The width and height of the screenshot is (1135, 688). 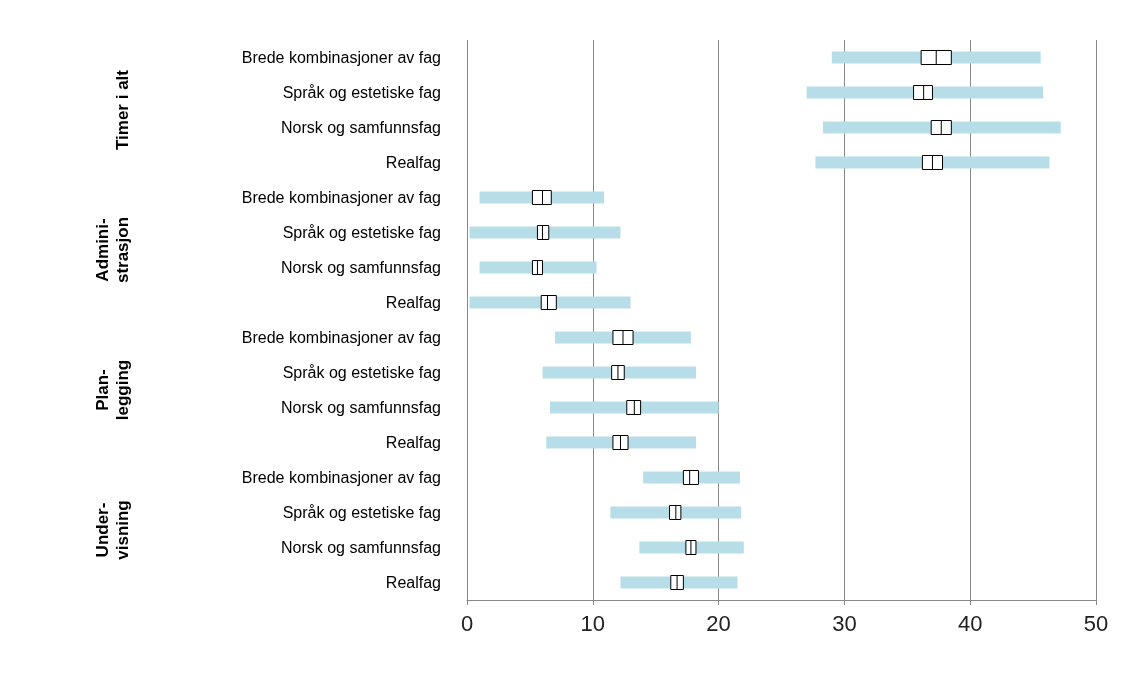 I want to click on y-axis-title: Timer i alt, so click(x=122, y=109).